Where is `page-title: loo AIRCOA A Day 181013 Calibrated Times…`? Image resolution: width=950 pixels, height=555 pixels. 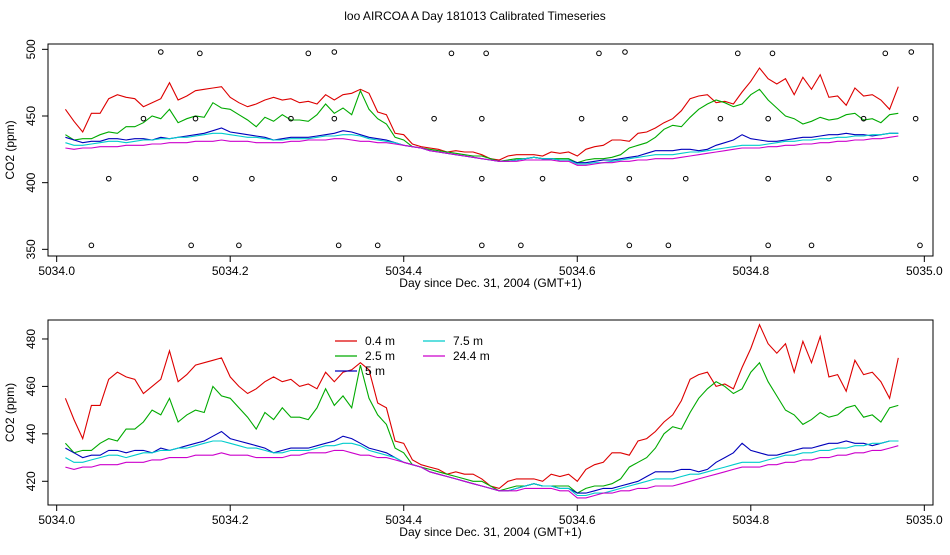
page-title: loo AIRCOA A Day 181013 Calibrated Times… is located at coordinates (474, 16).